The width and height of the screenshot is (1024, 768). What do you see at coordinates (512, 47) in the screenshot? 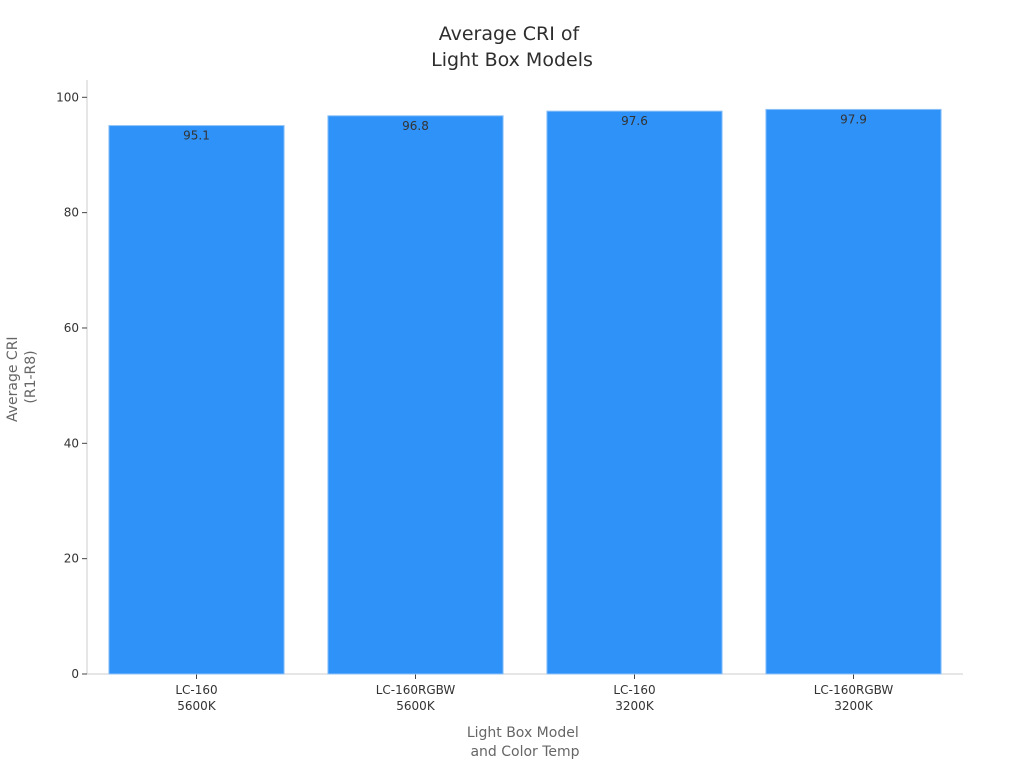
I see `chart-title: Average CRI of Light Box Models` at bounding box center [512, 47].